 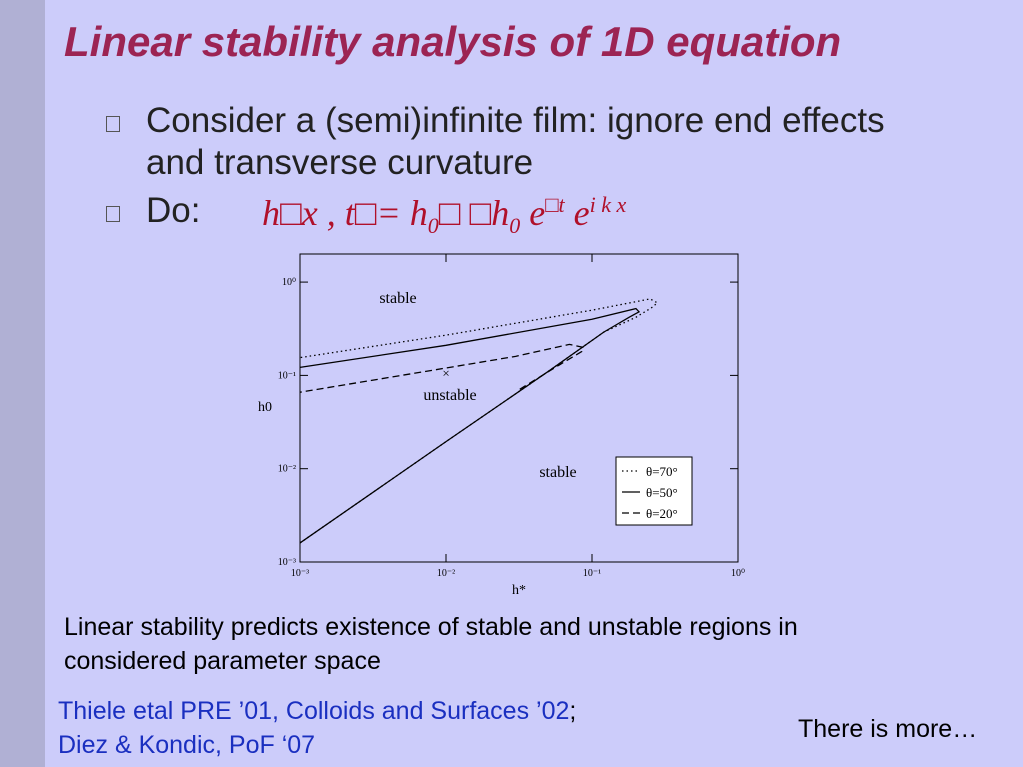 I want to click on legend-label: θ=20°, so click(x=662, y=513).